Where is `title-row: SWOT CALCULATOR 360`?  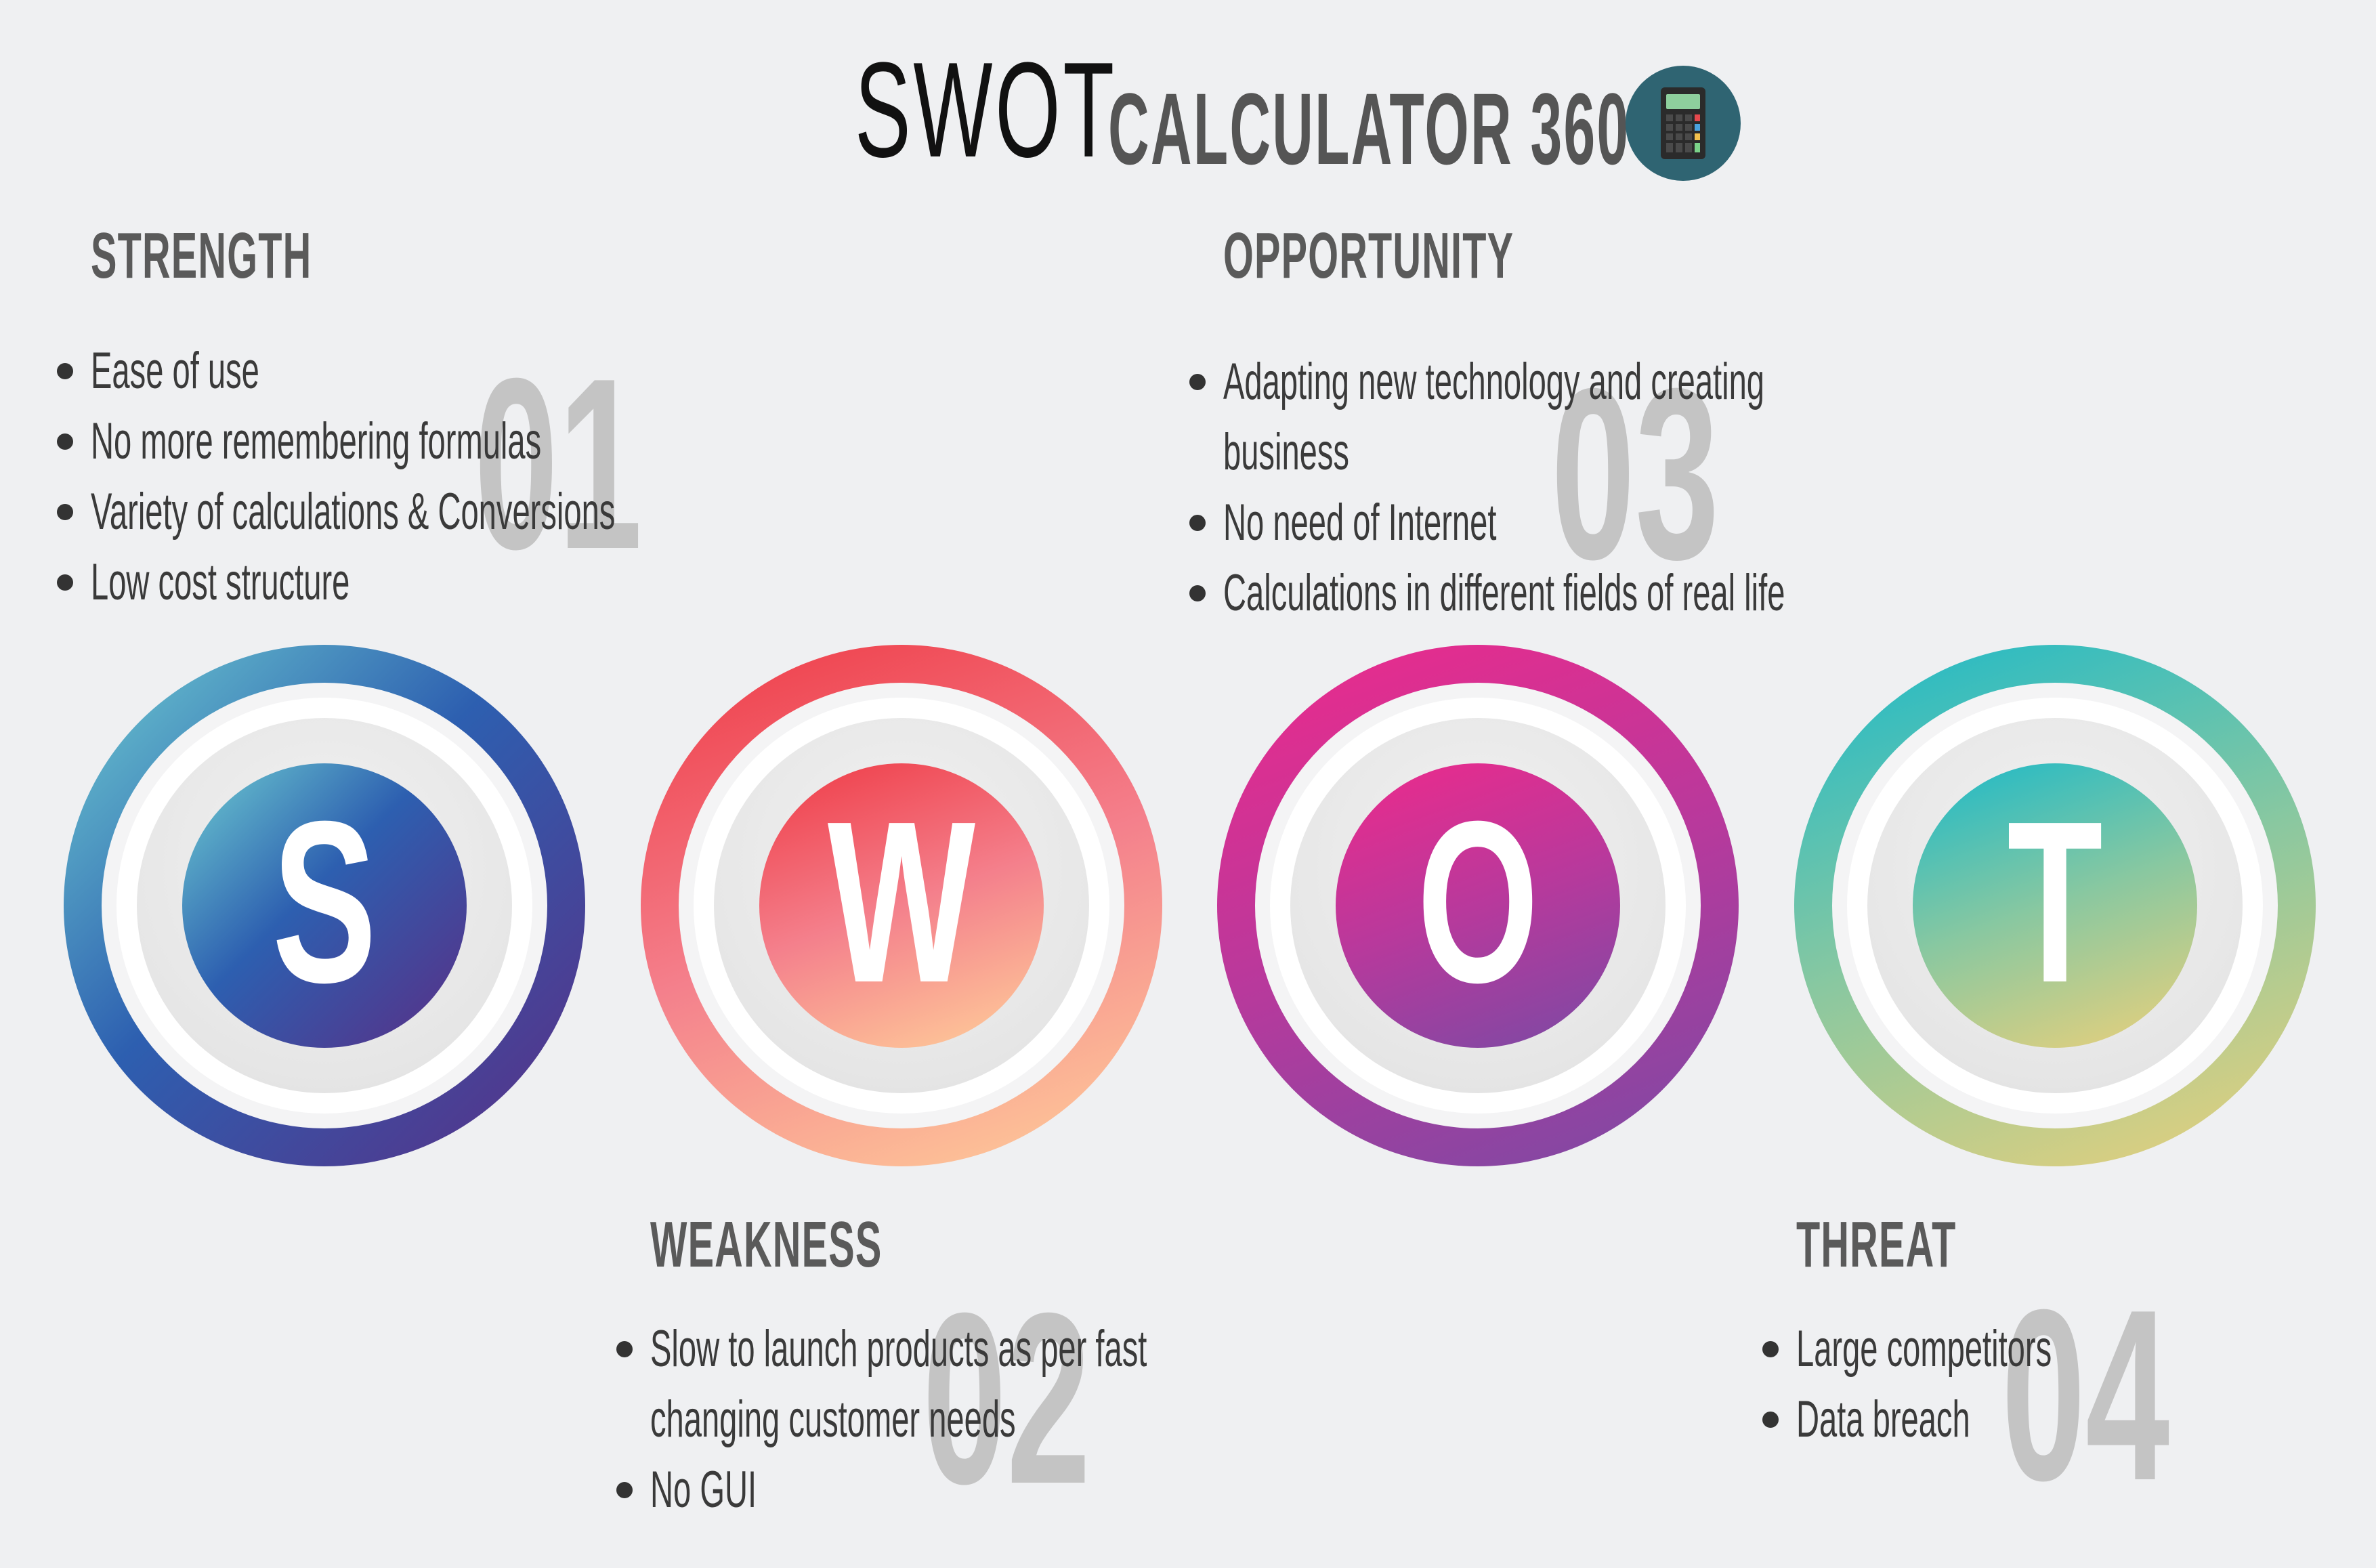 title-row: SWOT CALCULATOR 360 is located at coordinates (1188, 115).